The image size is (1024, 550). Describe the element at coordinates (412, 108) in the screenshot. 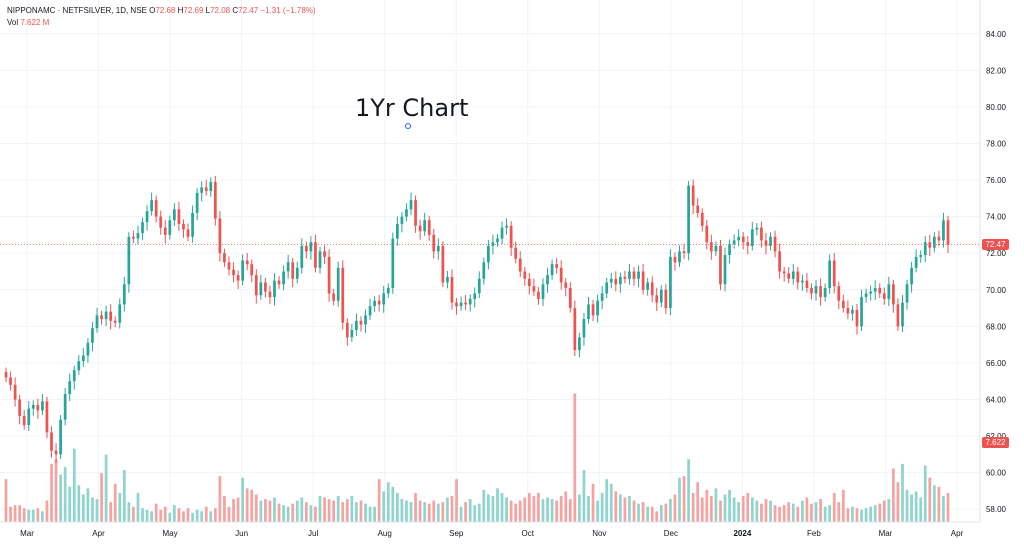

I see `chart-annotation-title: 1Yr Chart` at that location.